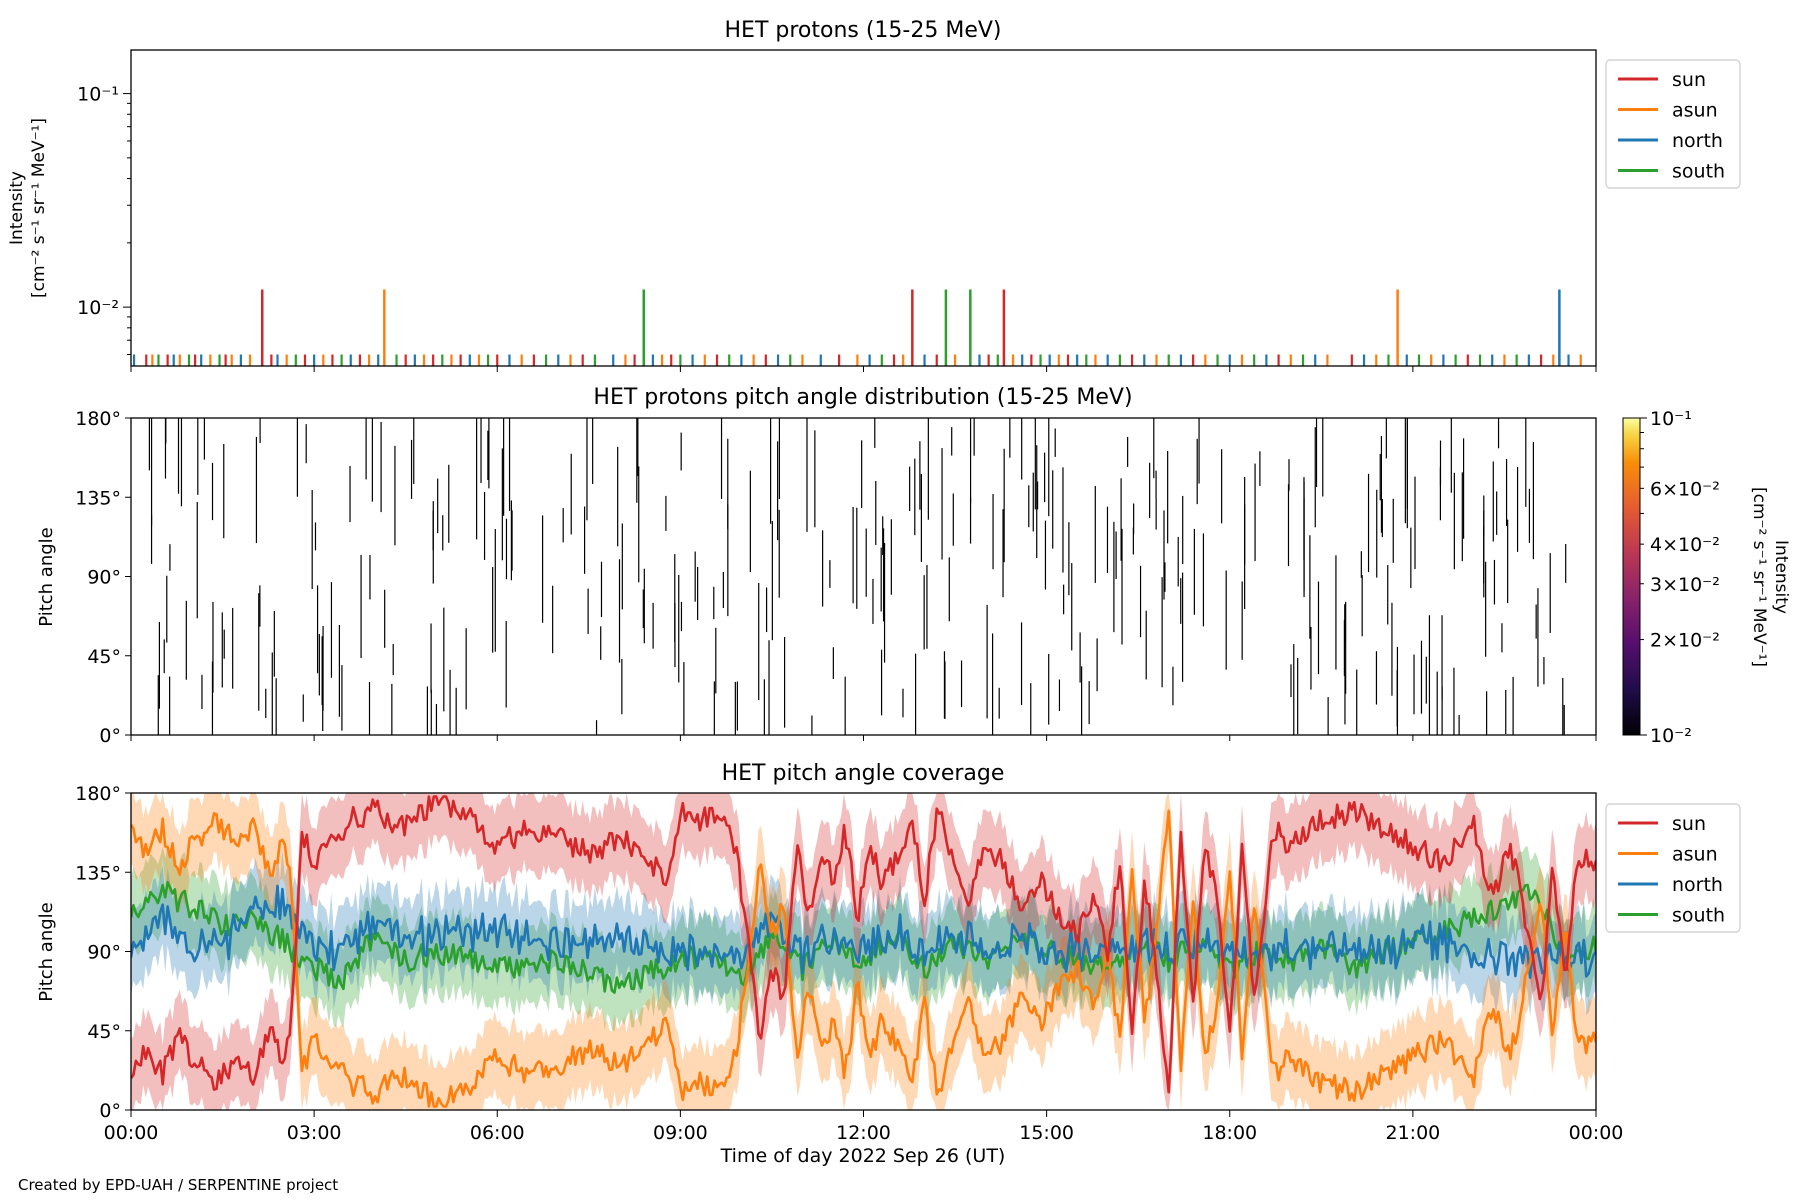 This screenshot has width=1800, height=1200. Describe the element at coordinates (314, 1133) in the screenshot. I see `x-tick-label: 03:00` at that location.